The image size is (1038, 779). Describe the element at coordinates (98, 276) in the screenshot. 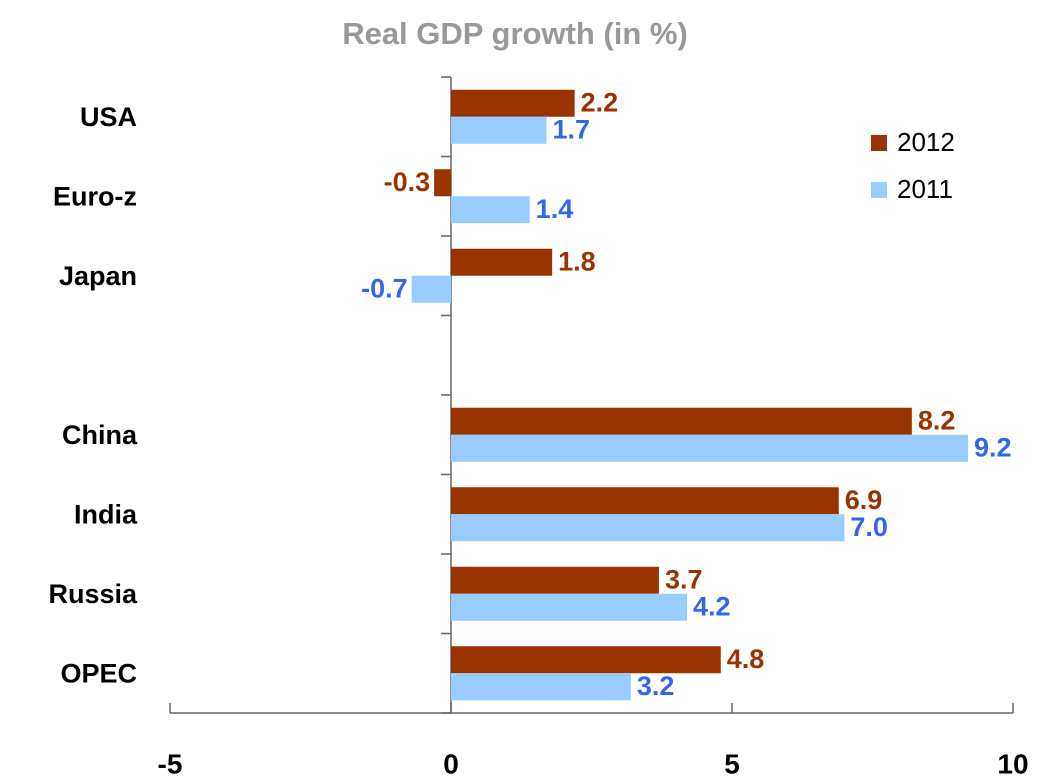

I see `category-label: Japan` at that location.